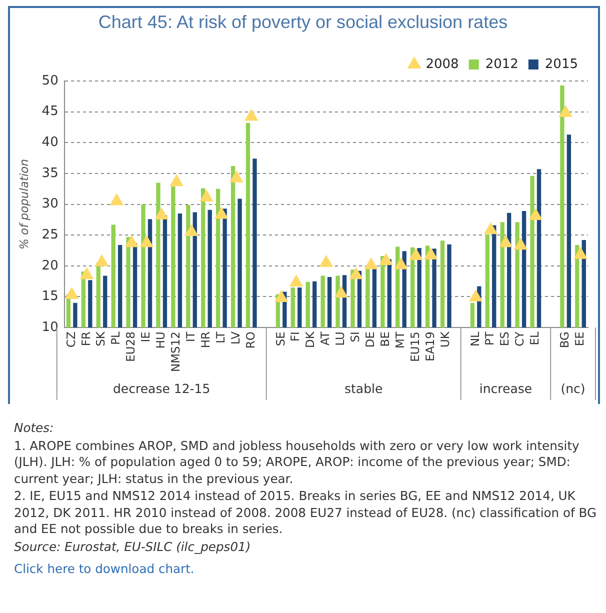 Image resolution: width=606 pixels, height=613 pixels. What do you see at coordinates (429, 347) in the screenshot?
I see `x-tick-label: EA19` at bounding box center [429, 347].